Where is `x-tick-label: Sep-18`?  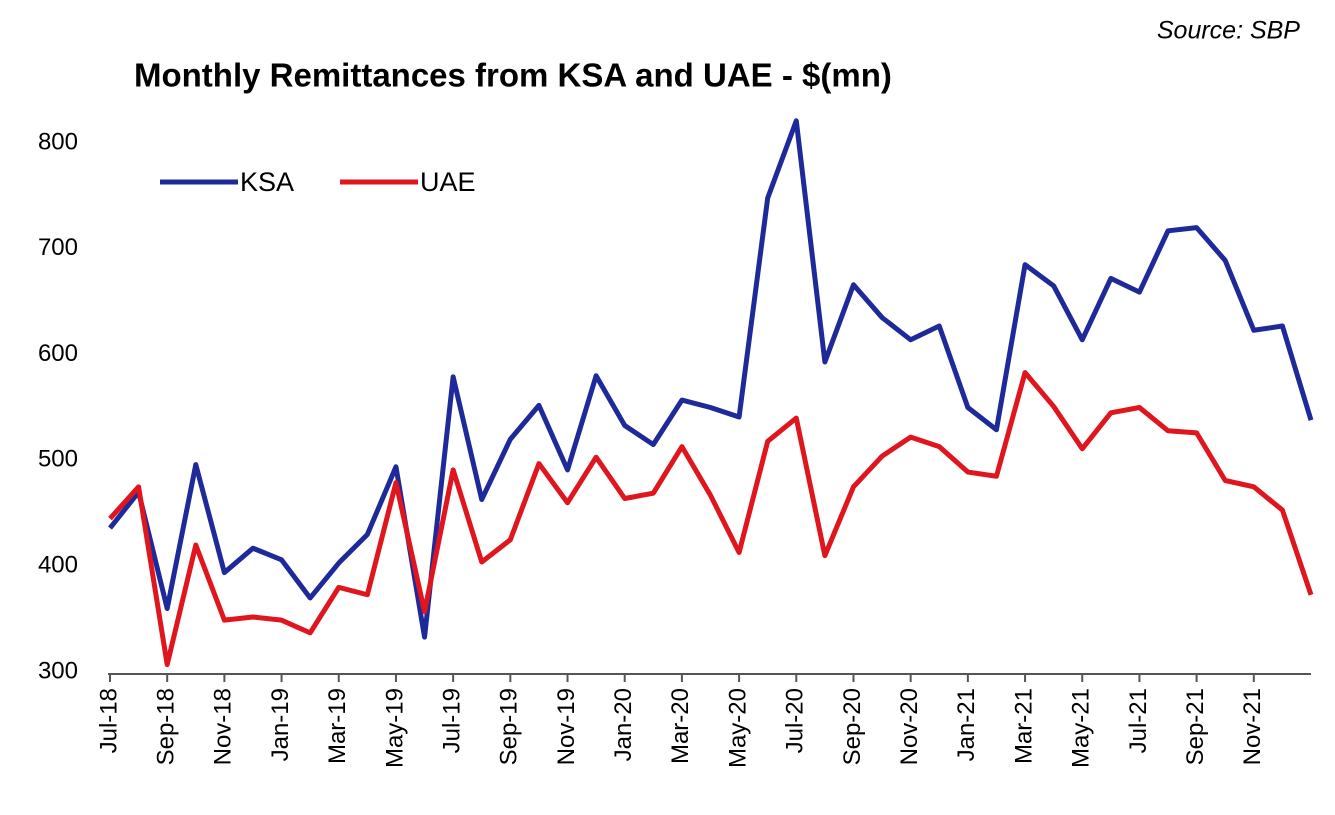 x-tick-label: Sep-18 is located at coordinates (166, 726).